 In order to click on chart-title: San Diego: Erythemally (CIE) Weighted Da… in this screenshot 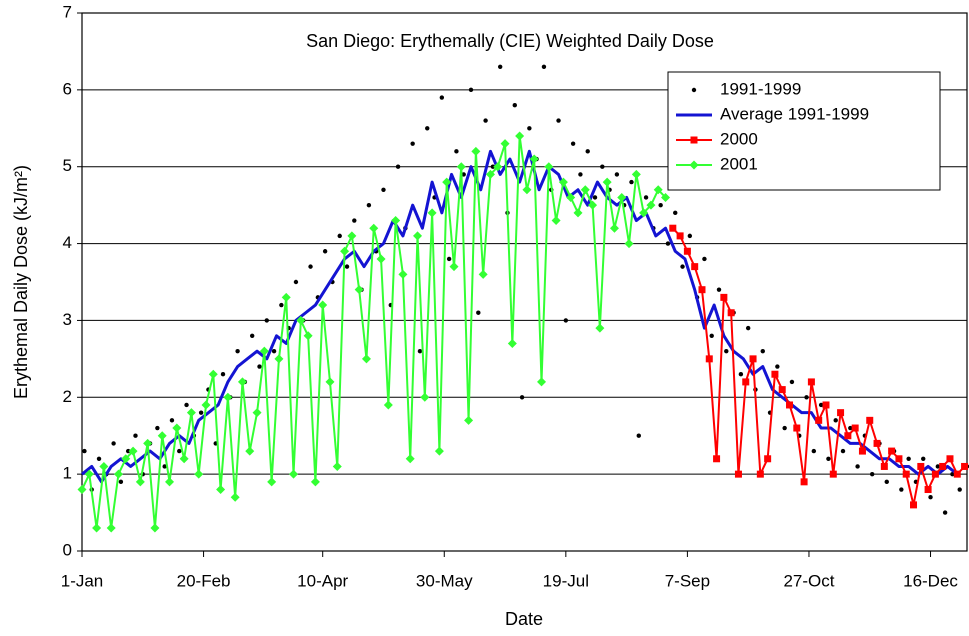, I will do `click(510, 41)`.